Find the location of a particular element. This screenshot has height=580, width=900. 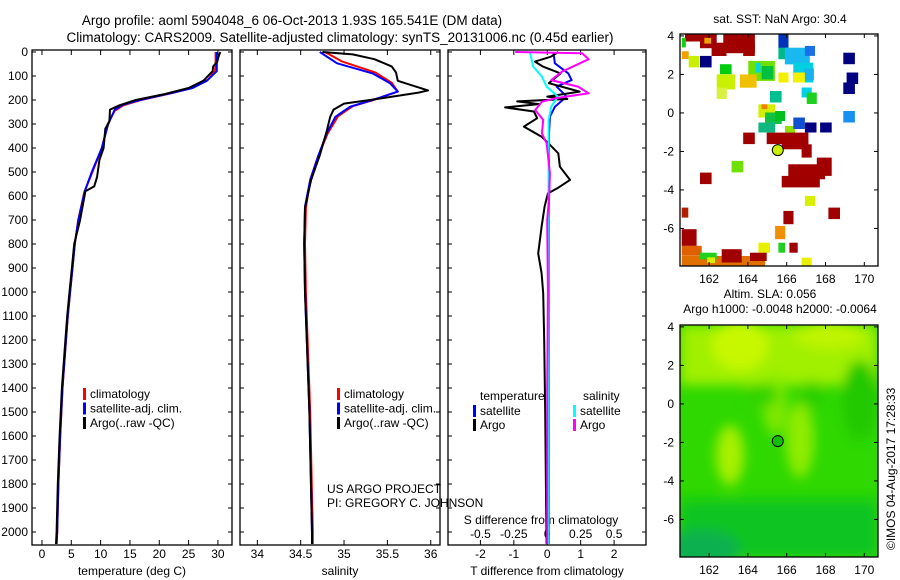

map-title: sat. SST: NaN Argo: 30.4 is located at coordinates (780, 19).